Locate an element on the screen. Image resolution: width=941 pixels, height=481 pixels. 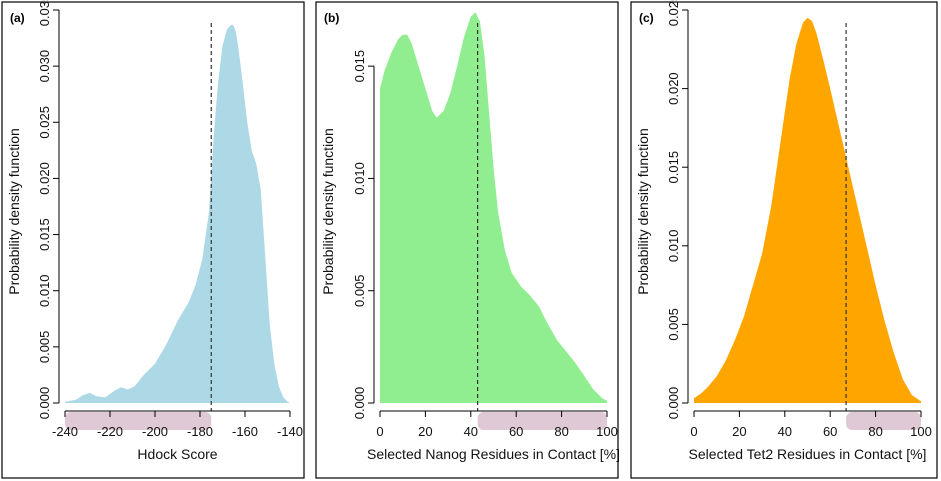
x-tick-label: -220 is located at coordinates (110, 431).